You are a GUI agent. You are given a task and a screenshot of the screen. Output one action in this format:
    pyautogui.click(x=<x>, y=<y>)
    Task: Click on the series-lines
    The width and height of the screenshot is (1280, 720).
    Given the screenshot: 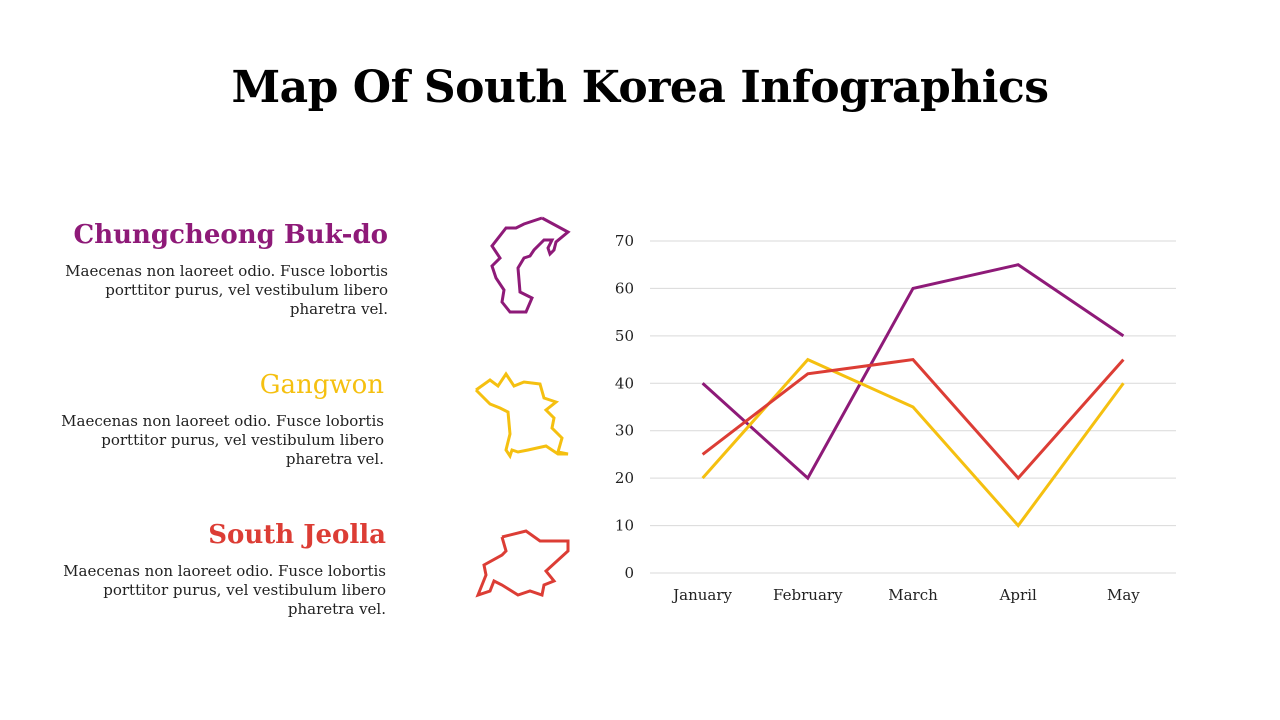 What is the action you would take?
    pyautogui.click(x=913, y=395)
    